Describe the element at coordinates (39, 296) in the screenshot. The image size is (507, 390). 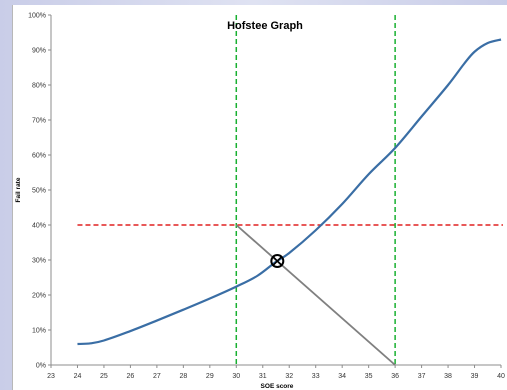
I see `y-tick-label: 20%` at that location.